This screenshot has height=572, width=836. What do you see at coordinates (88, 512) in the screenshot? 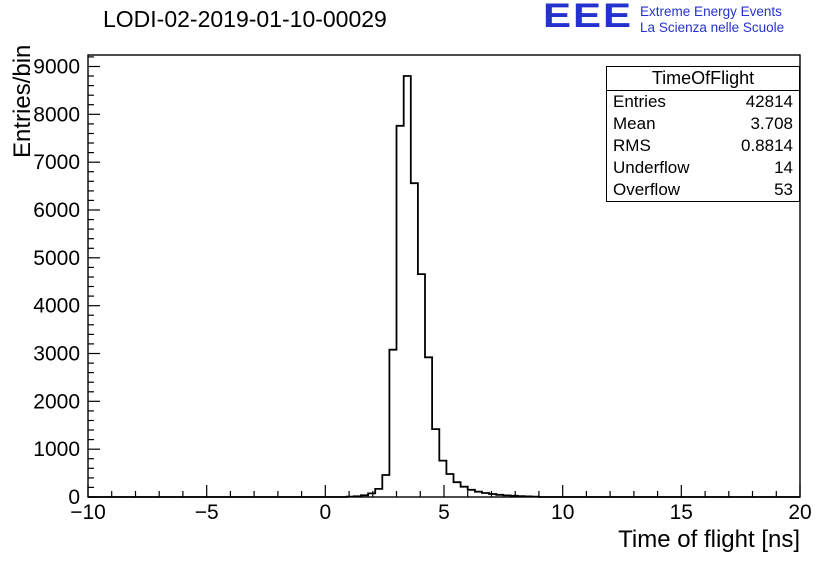
I see `svg-text: −10` at bounding box center [88, 512].